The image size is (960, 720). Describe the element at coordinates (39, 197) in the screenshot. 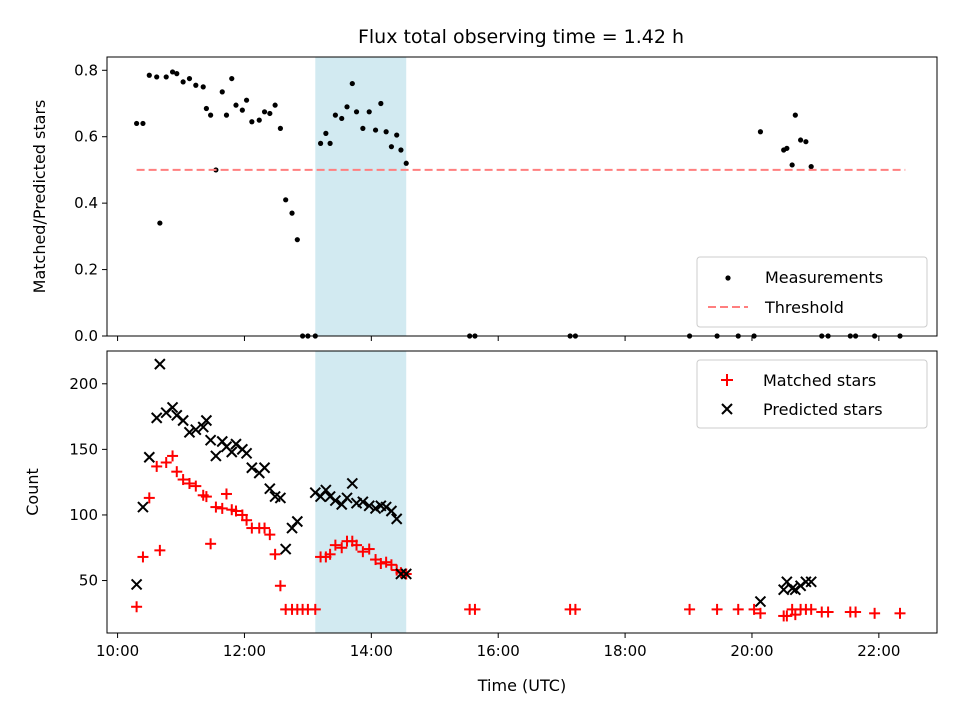

I see `ratio-y-axis-label: Matched/Predicted stars` at that location.